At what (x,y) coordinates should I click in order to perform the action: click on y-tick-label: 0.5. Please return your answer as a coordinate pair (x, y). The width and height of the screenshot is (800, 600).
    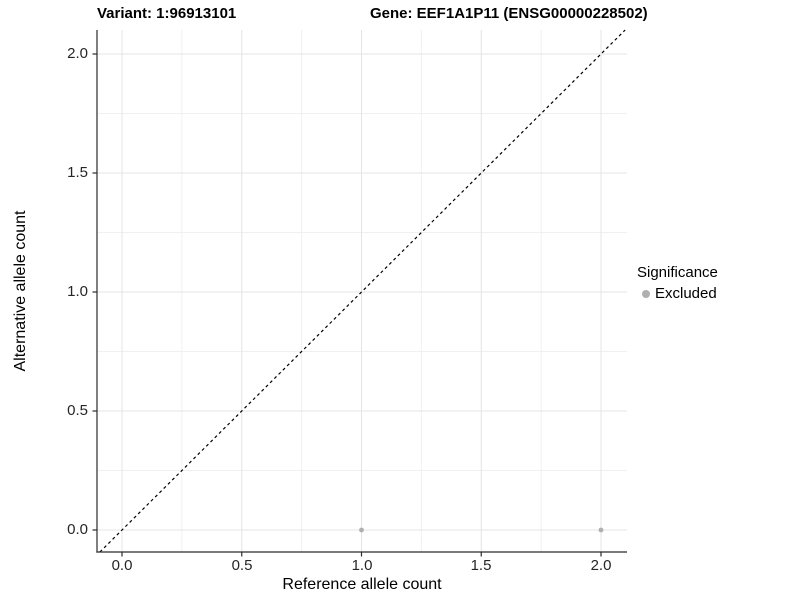
    Looking at the image, I should click on (77, 410).